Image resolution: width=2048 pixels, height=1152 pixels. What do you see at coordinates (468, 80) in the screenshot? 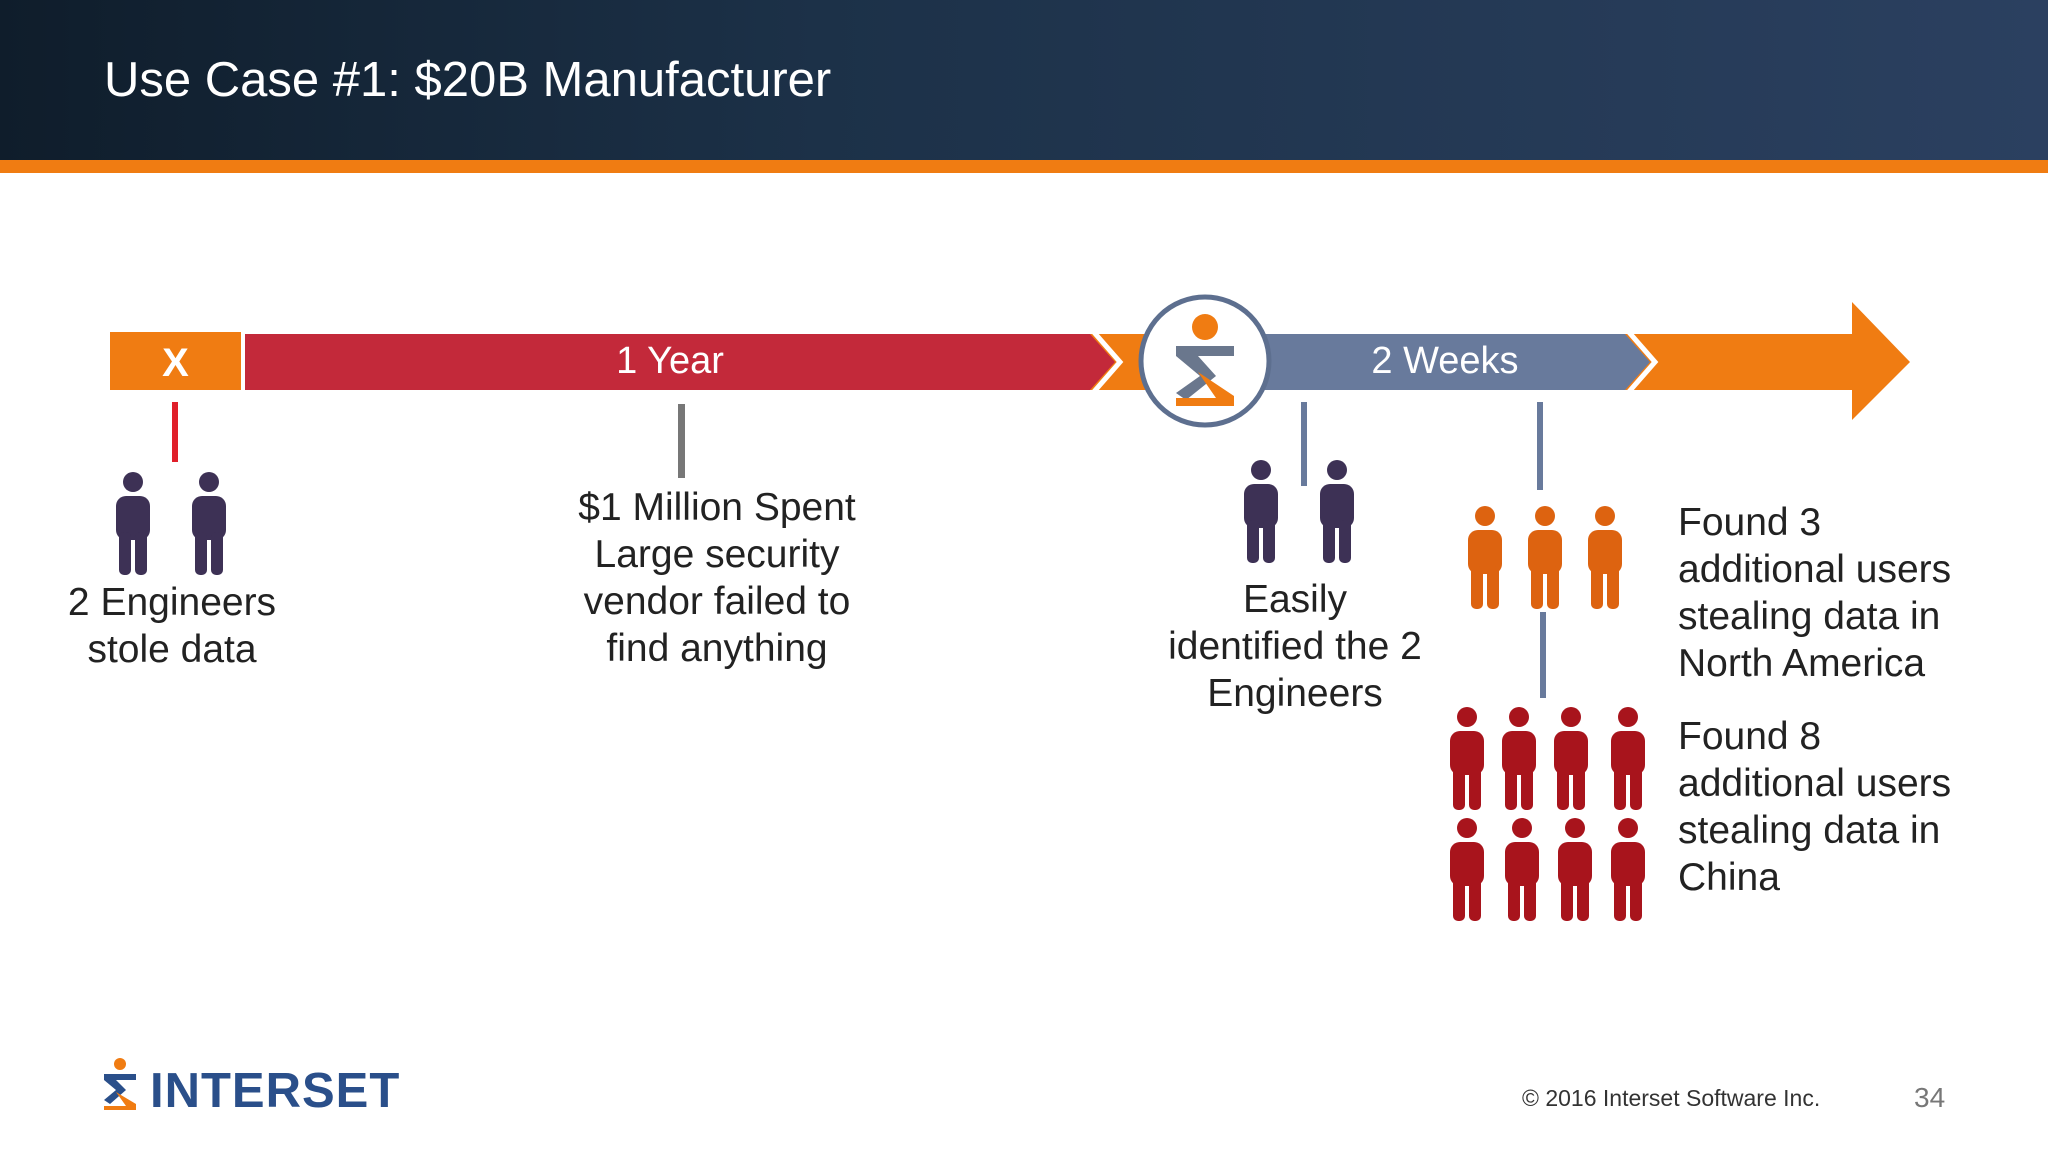
I see `slide-title: Use Case #1: $20B Manufacturer` at bounding box center [468, 80].